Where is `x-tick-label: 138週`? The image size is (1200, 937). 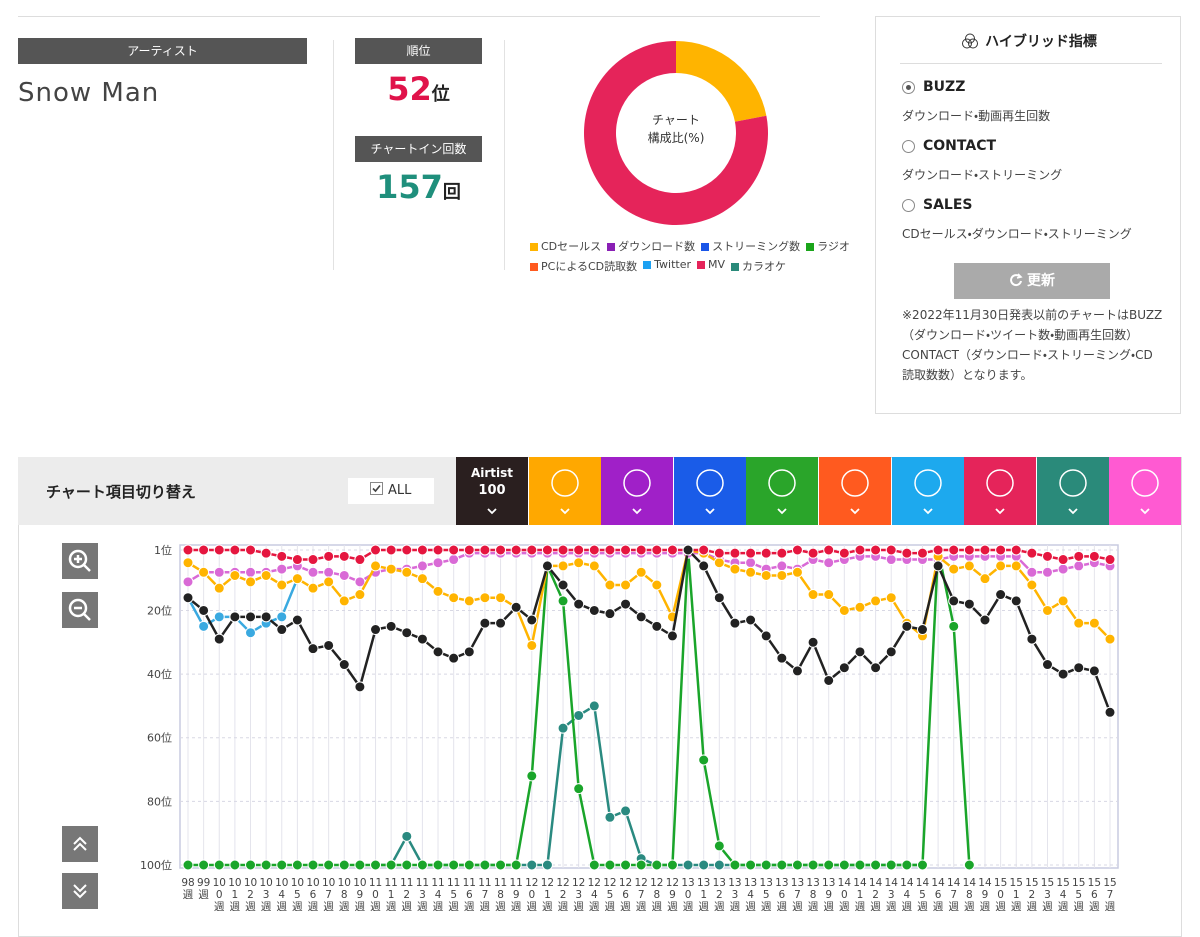 x-tick-label: 138週 is located at coordinates (813, 895).